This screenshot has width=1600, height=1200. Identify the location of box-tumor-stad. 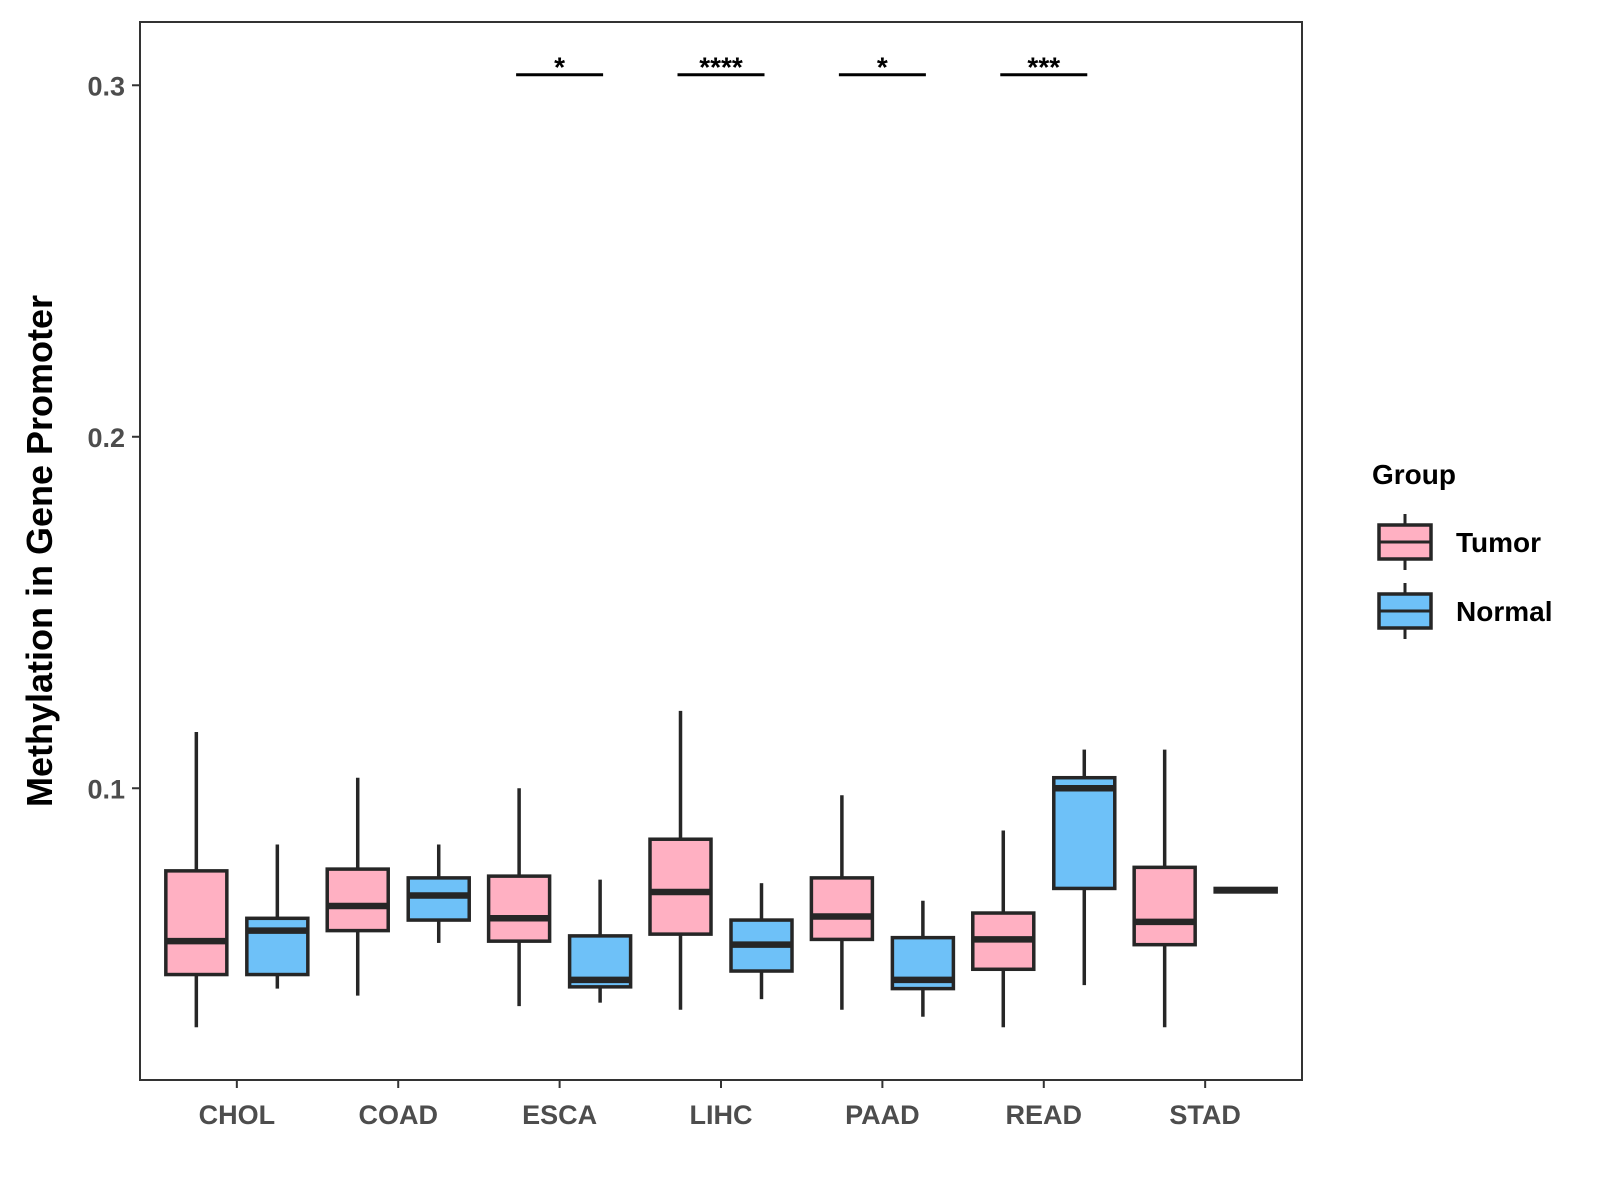
(1164, 888).